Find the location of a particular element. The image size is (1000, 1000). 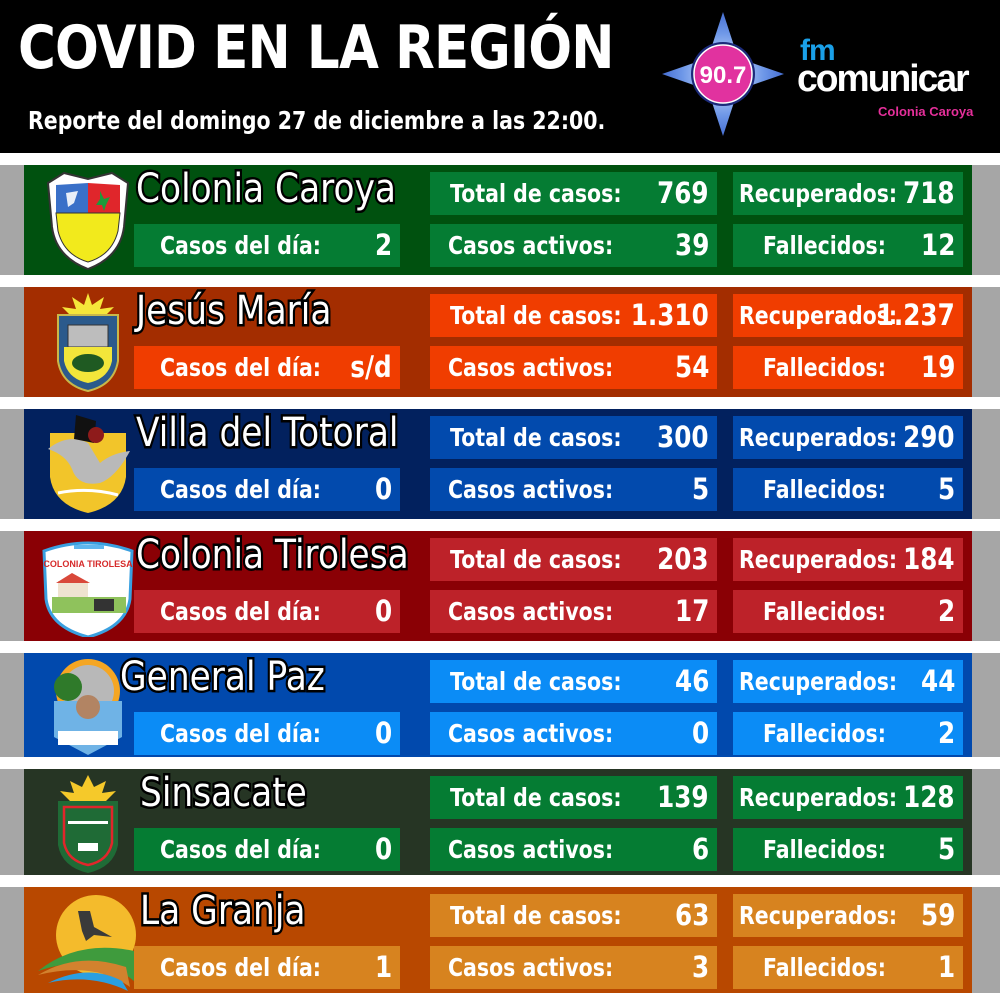

town-name: La Granja is located at coordinates (223, 911).